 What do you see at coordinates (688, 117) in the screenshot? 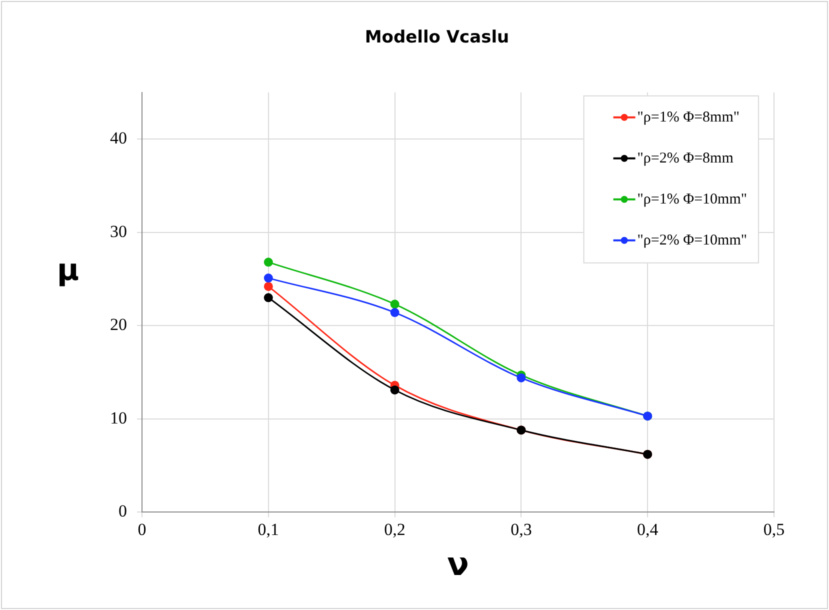
I see `legend-label: "ρ=1% Φ=8mm"` at bounding box center [688, 117].